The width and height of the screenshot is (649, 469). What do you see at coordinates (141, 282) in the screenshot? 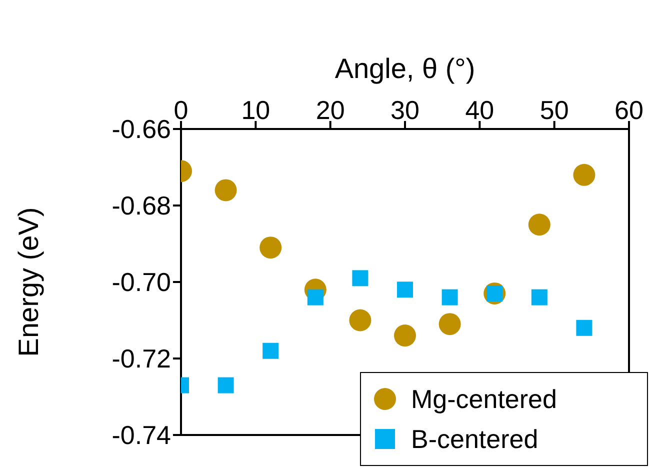
I see `y-tick-label: -0.70` at bounding box center [141, 282].